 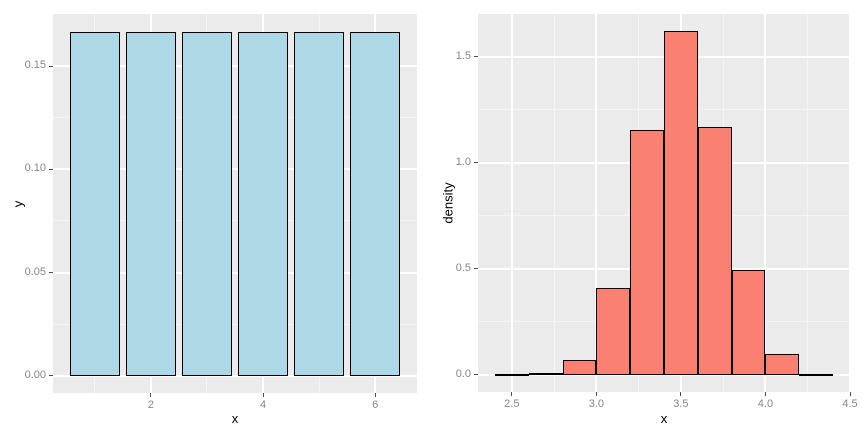 What do you see at coordinates (463, 161) in the screenshot?
I see `y-tick-label: 1.0` at bounding box center [463, 161].